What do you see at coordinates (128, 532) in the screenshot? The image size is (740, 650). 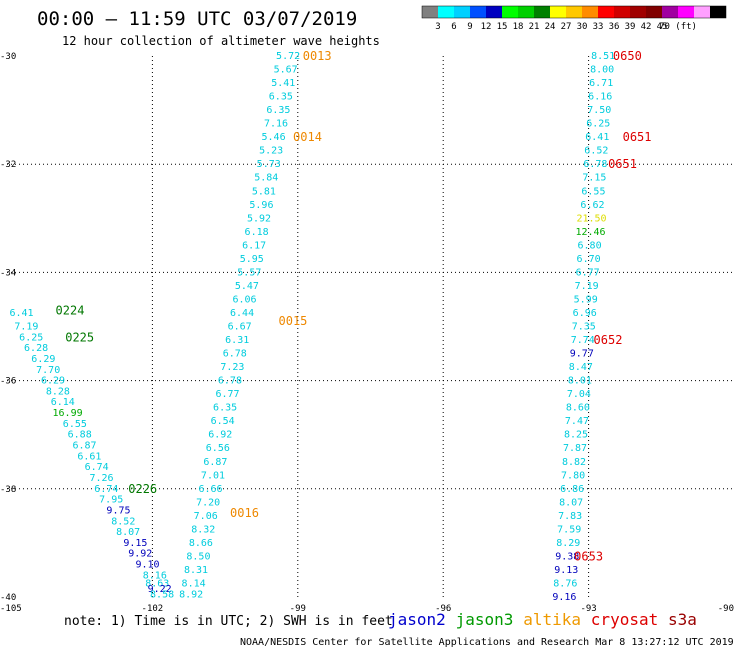 I see `wave-height-point: 8.07` at bounding box center [128, 532].